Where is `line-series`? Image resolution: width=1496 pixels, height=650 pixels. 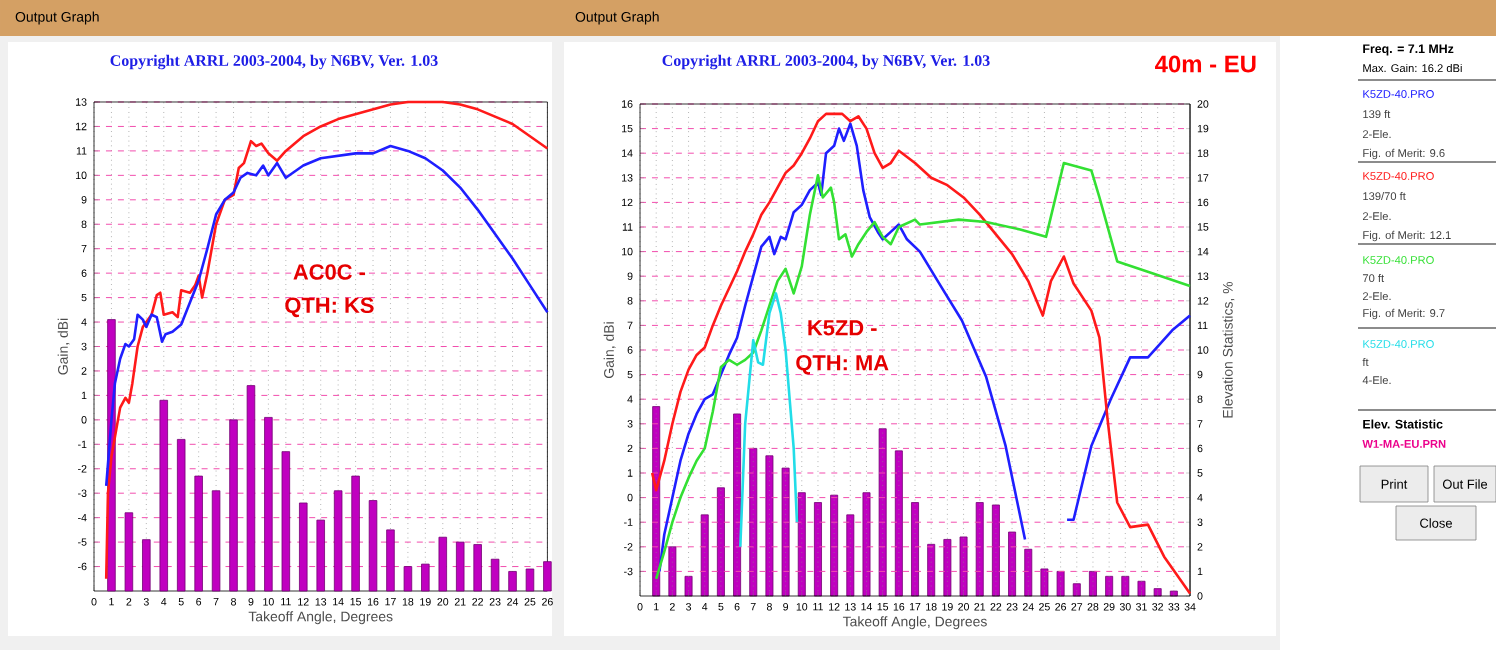 line-series is located at coordinates (769, 420).